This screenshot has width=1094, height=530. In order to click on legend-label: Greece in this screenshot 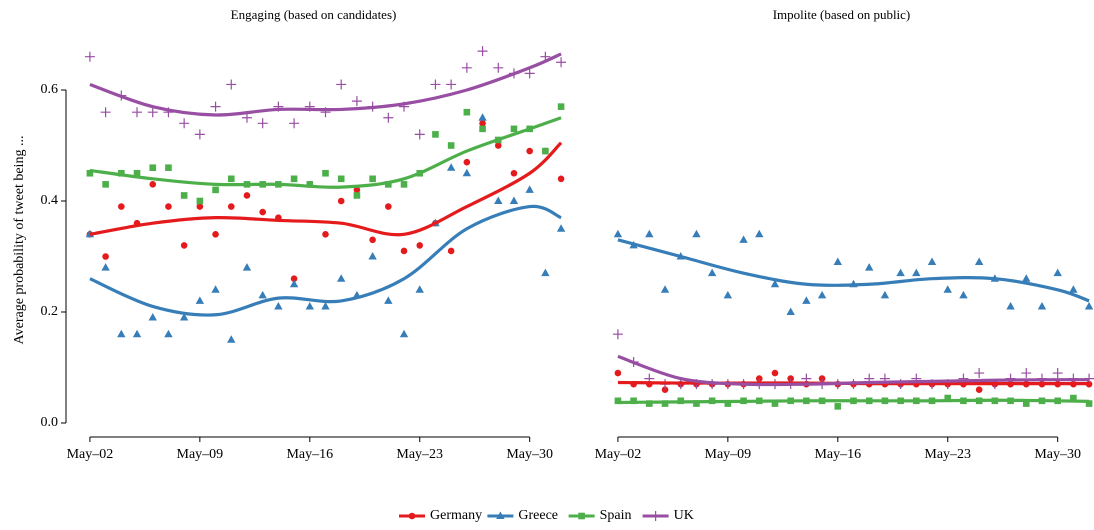, I will do `click(538, 515)`.